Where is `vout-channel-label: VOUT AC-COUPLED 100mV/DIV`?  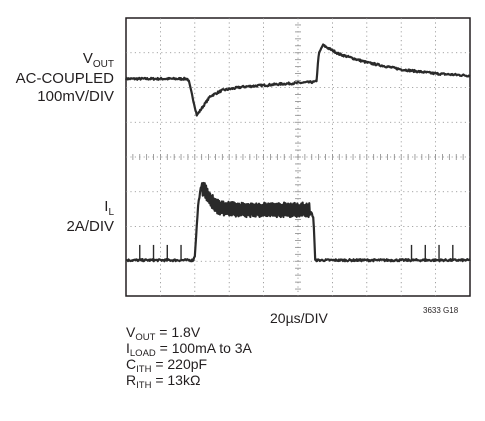
vout-channel-label: VOUT AC-COUPLED 100mV/DIV is located at coordinates (64, 77).